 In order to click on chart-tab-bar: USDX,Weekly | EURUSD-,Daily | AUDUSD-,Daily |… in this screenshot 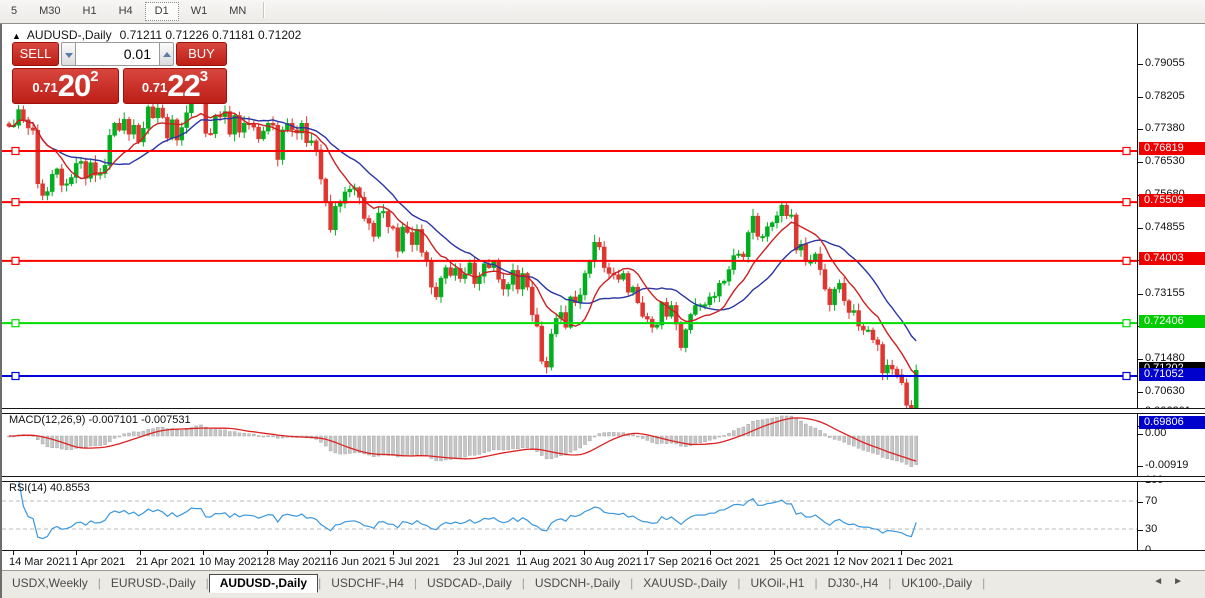, I will do `click(603, 584)`.